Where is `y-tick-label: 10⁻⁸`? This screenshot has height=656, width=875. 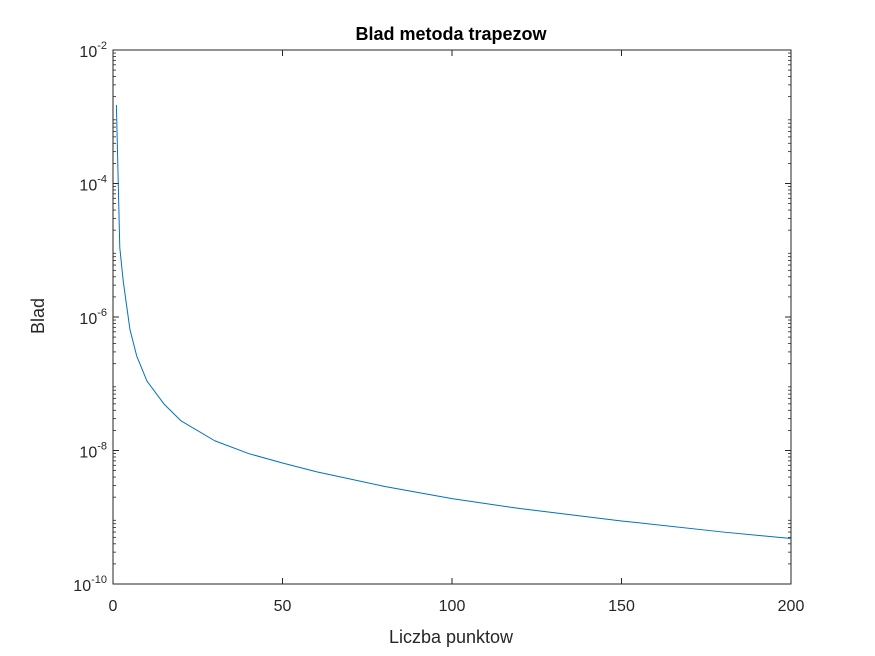 y-tick-label: 10⁻⁸ is located at coordinates (93, 451).